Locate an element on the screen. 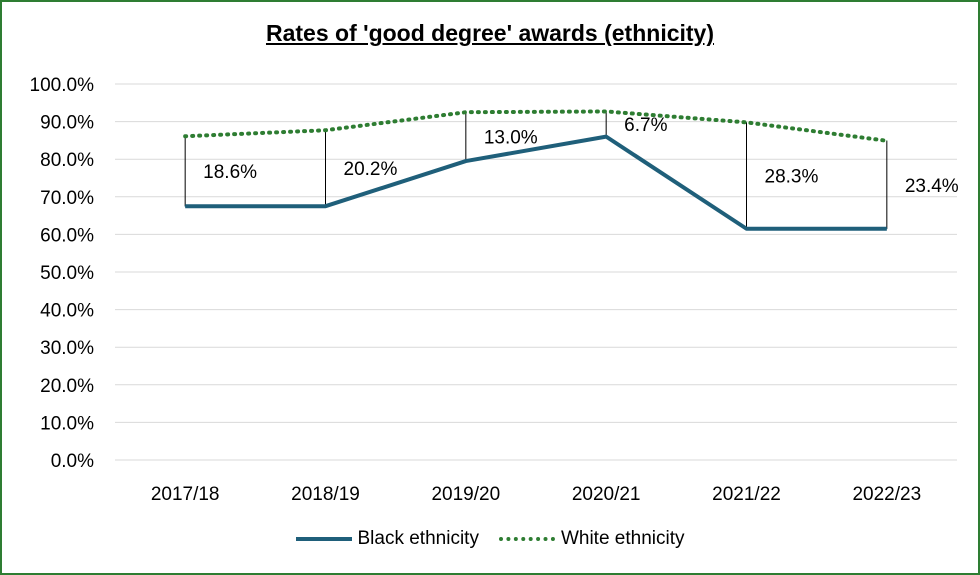 This screenshot has width=980, height=575. y-tick-label: 20.0% is located at coordinates (67, 386).